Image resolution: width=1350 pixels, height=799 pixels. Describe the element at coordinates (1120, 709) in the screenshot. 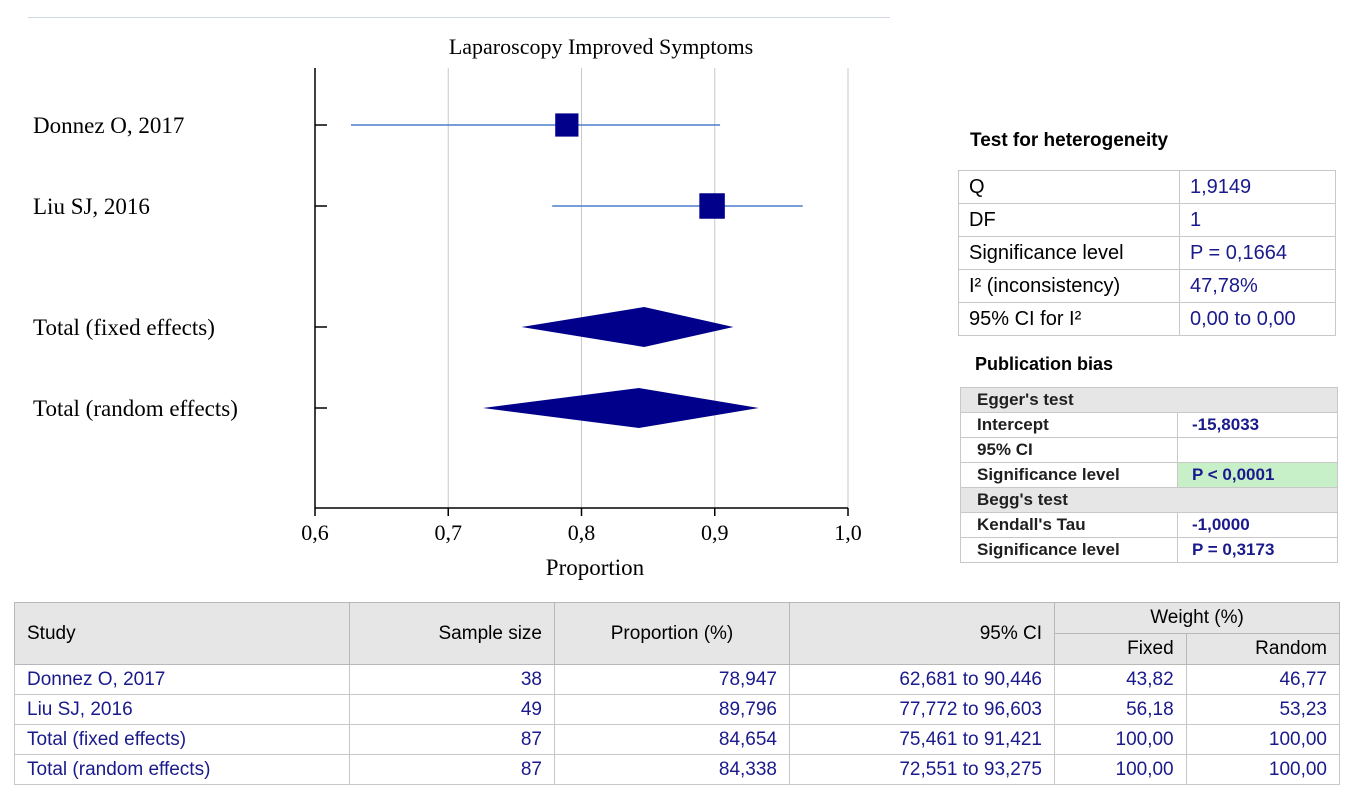

I see `cell-weight-fixed: 56,18` at that location.